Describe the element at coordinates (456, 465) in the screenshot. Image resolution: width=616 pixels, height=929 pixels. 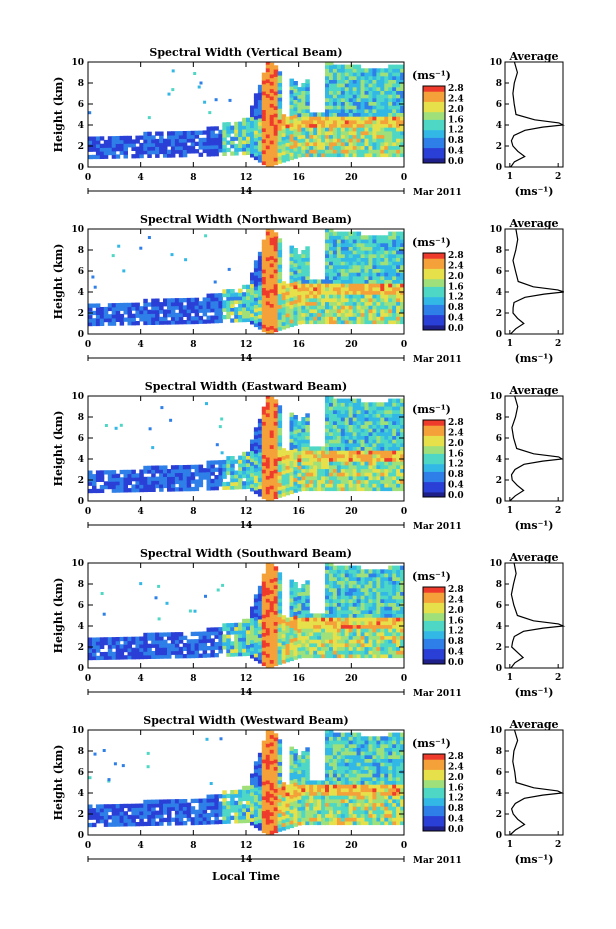
I see `colorbar-tick-label: 1.2` at that location.